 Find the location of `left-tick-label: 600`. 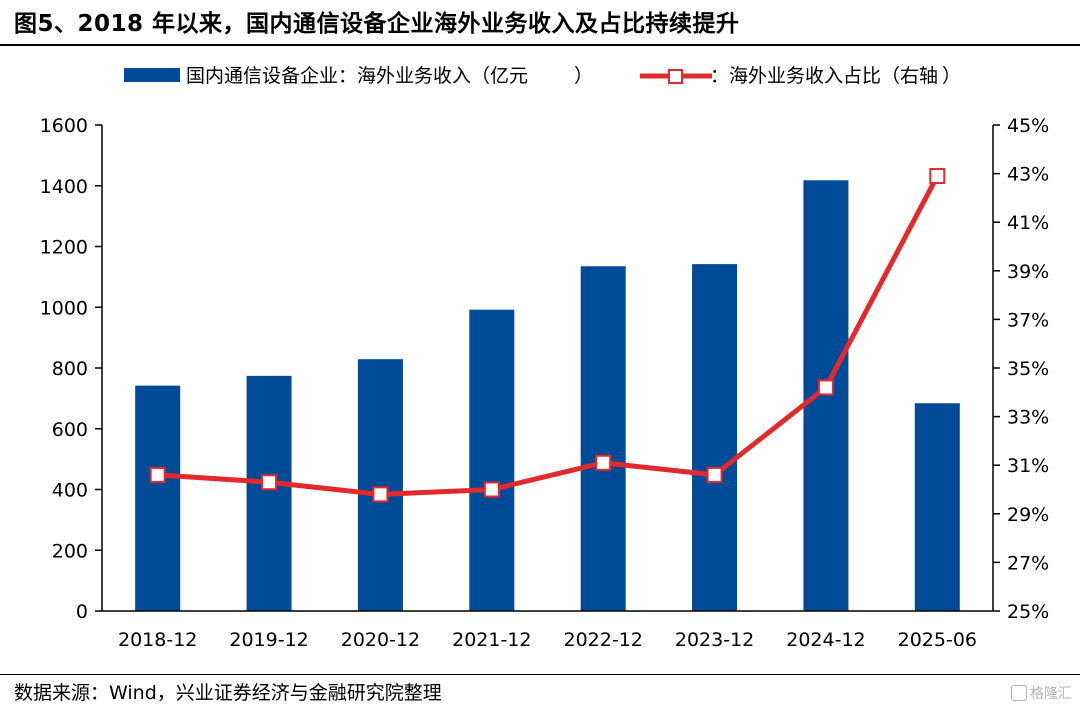

left-tick-label: 600 is located at coordinates (70, 430).